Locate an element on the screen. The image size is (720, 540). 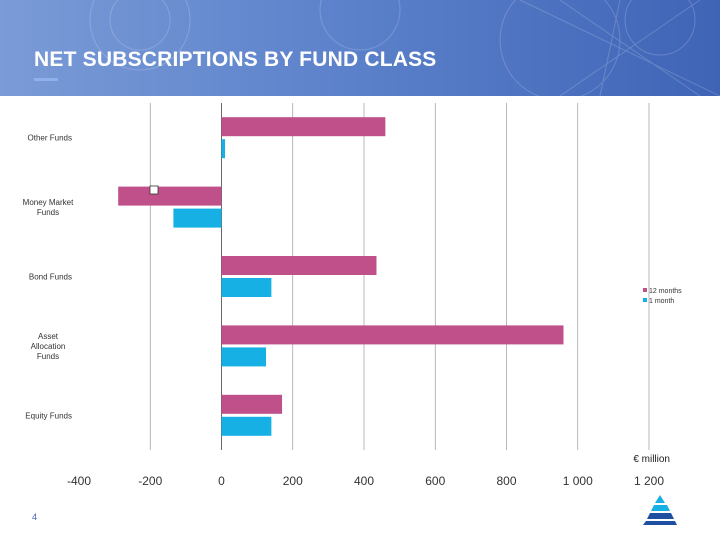
legend-label: 12 months is located at coordinates (665, 291).